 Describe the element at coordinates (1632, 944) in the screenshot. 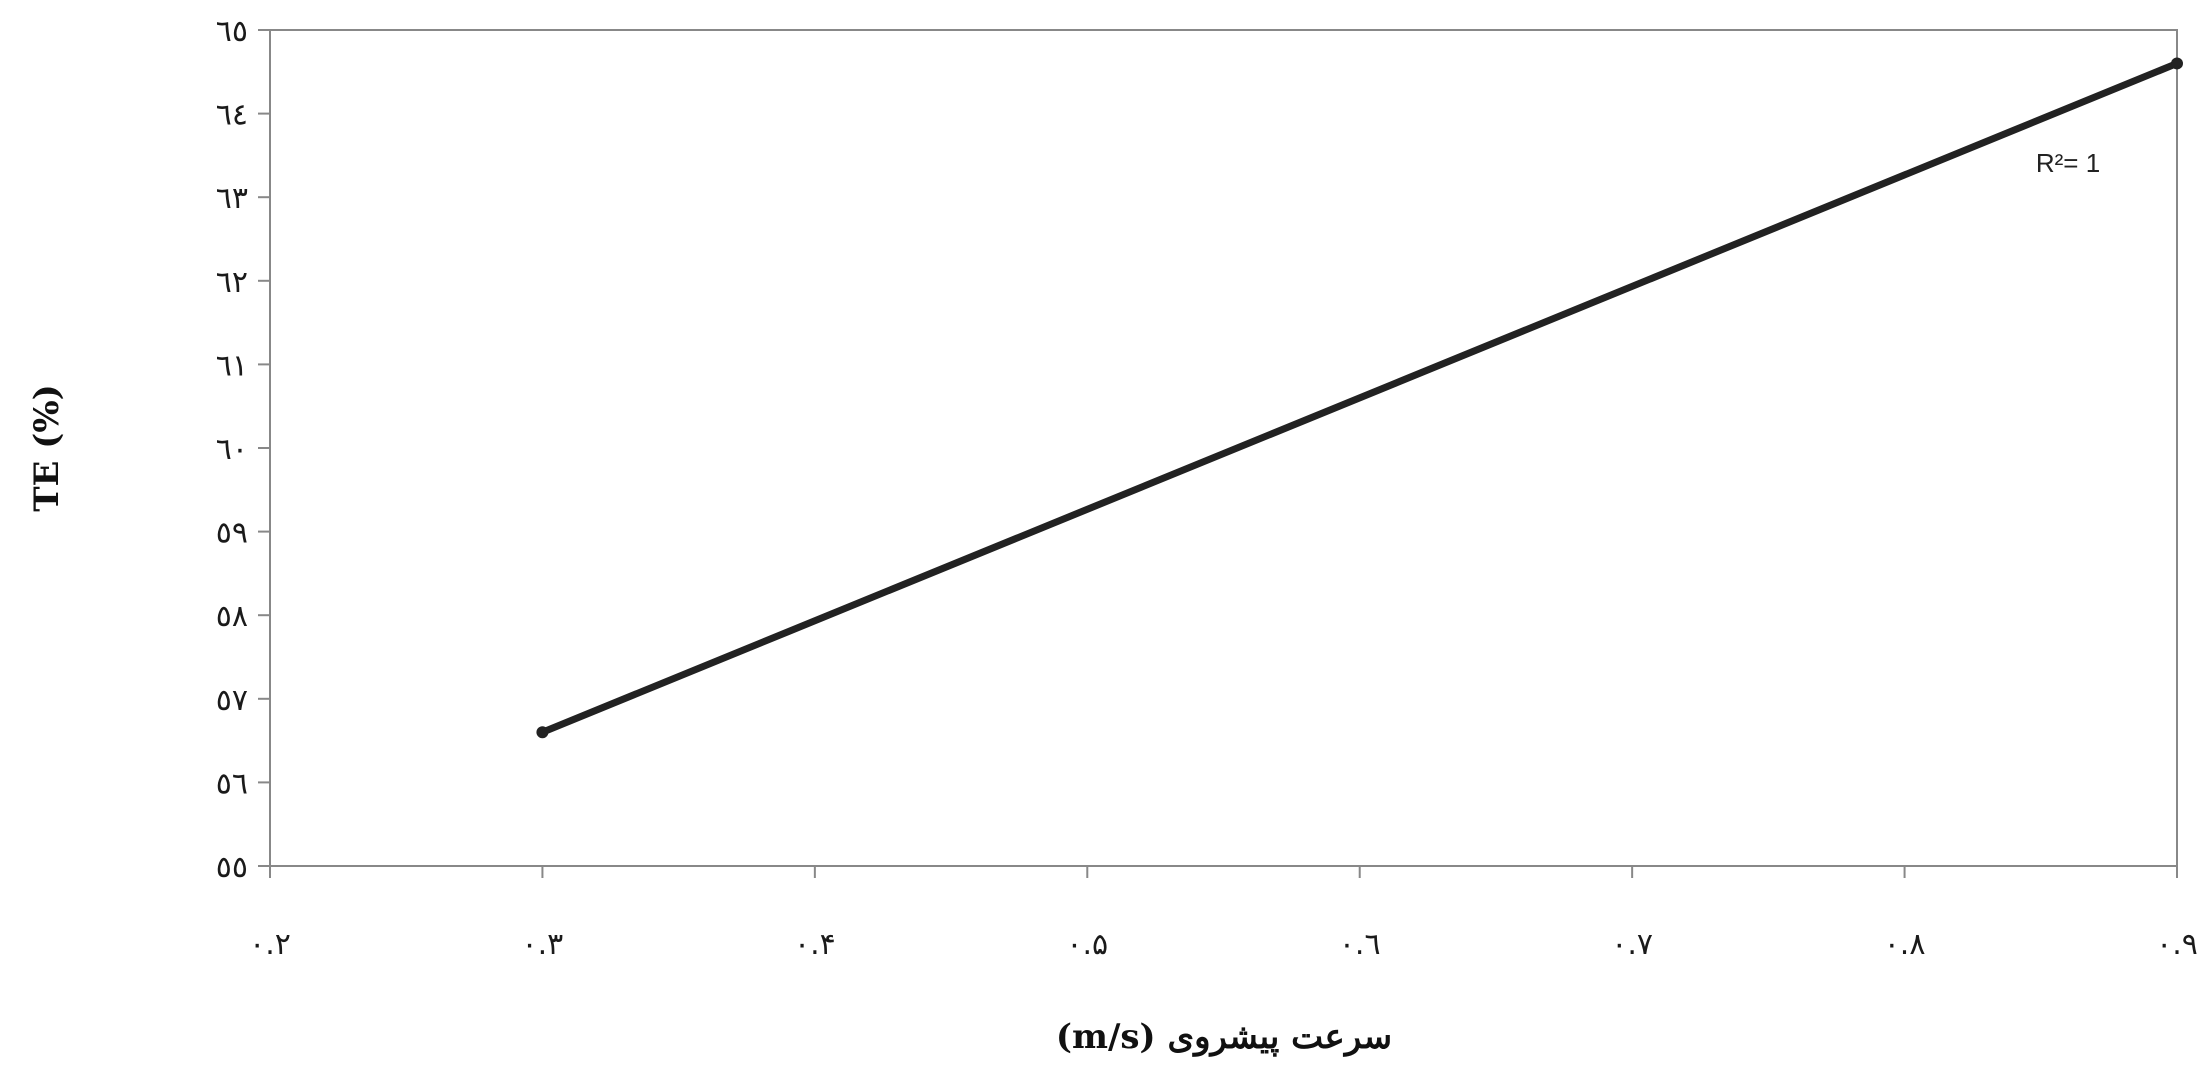

I see `x-tick-label: ۰.۷` at that location.